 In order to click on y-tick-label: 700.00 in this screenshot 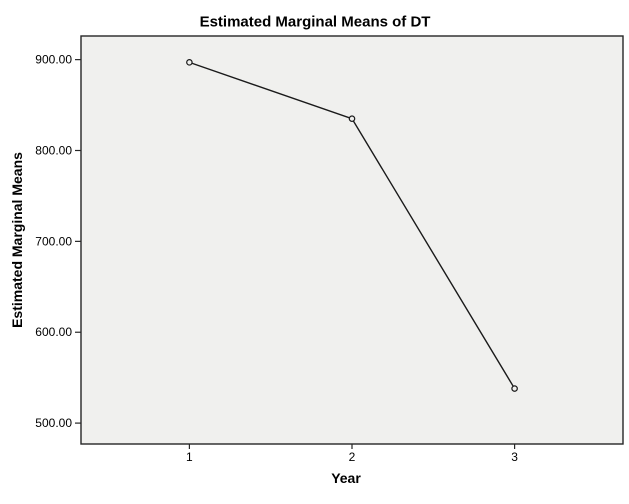, I will do `click(53, 241)`.